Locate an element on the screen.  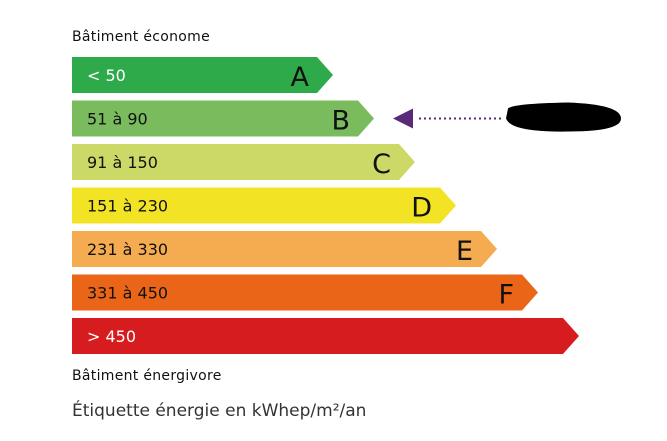
class-range: 91 à 150 is located at coordinates (122, 162).